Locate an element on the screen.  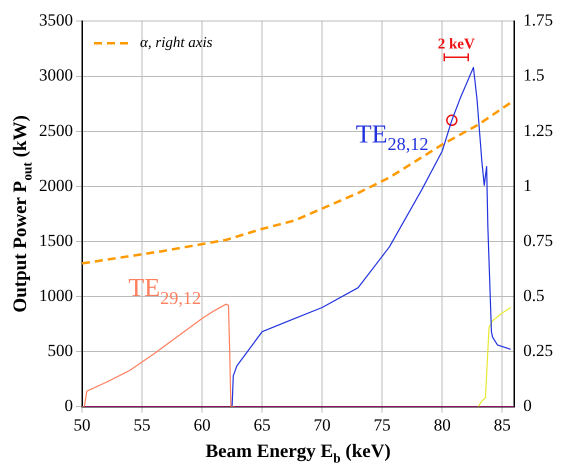
y-tick-label: 500 is located at coordinates (60, 350).